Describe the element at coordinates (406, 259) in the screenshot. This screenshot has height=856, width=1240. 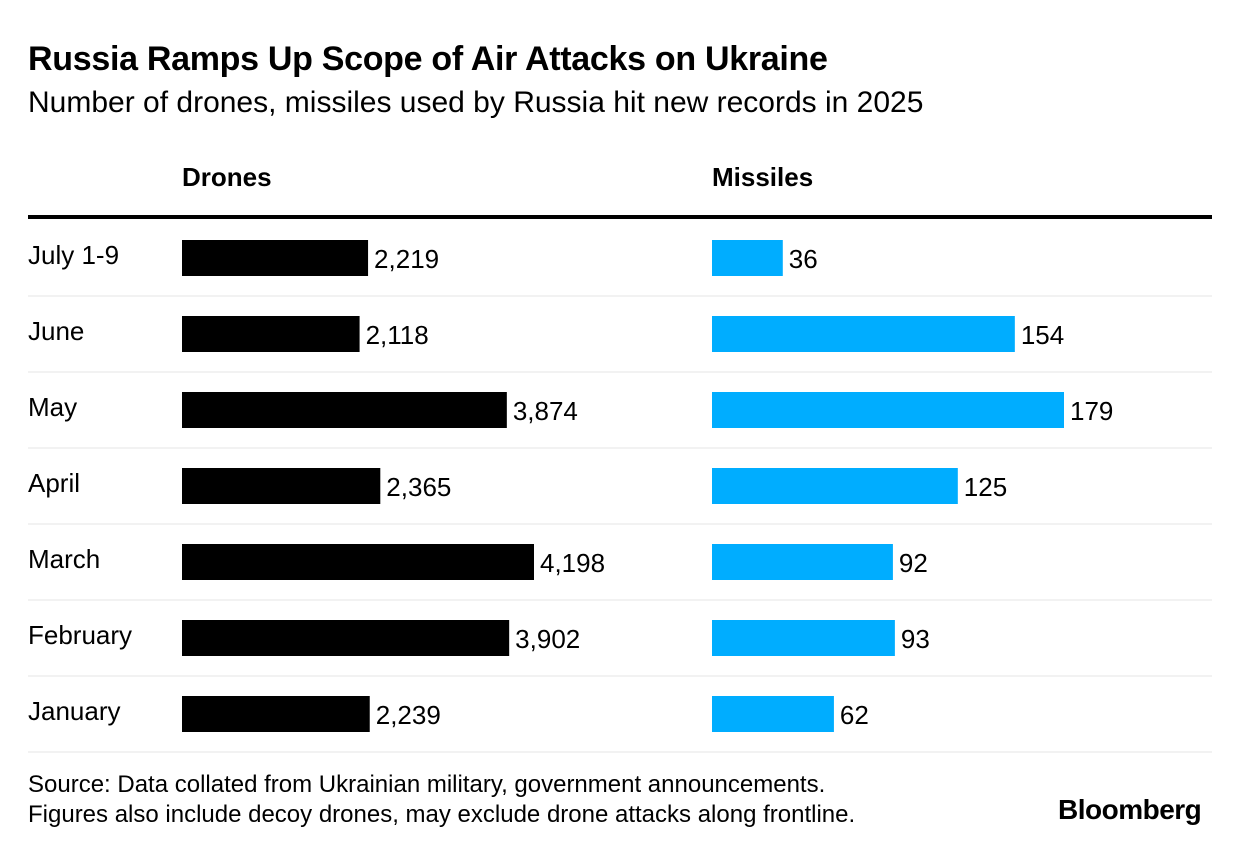
I see `data-label-drones: 2,219` at that location.